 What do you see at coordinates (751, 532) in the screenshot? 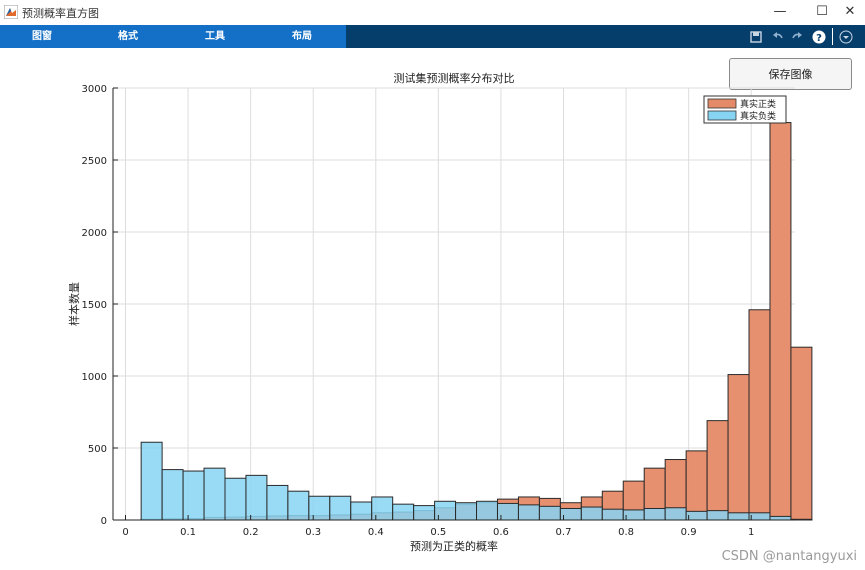
I see `x-tick-label: 1` at bounding box center [751, 532].